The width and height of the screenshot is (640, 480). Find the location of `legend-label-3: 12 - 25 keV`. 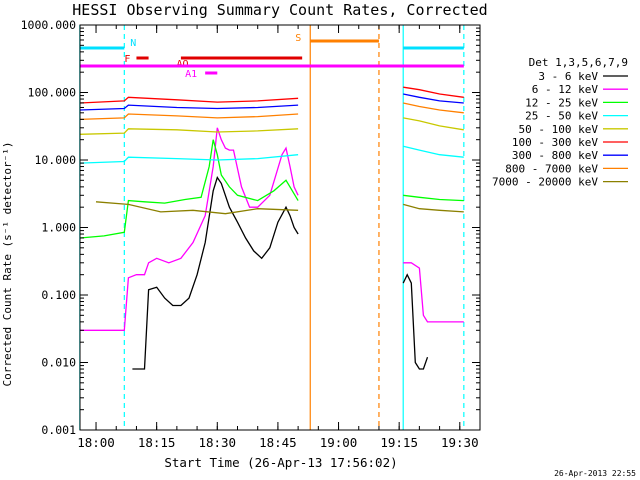

legend-label-3: 12 - 25 keV is located at coordinates (561, 102).